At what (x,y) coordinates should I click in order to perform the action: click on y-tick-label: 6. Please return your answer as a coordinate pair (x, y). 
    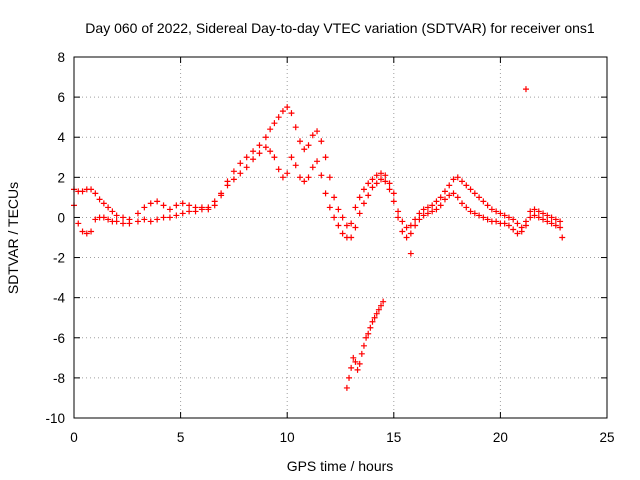
    Looking at the image, I should click on (61, 97).